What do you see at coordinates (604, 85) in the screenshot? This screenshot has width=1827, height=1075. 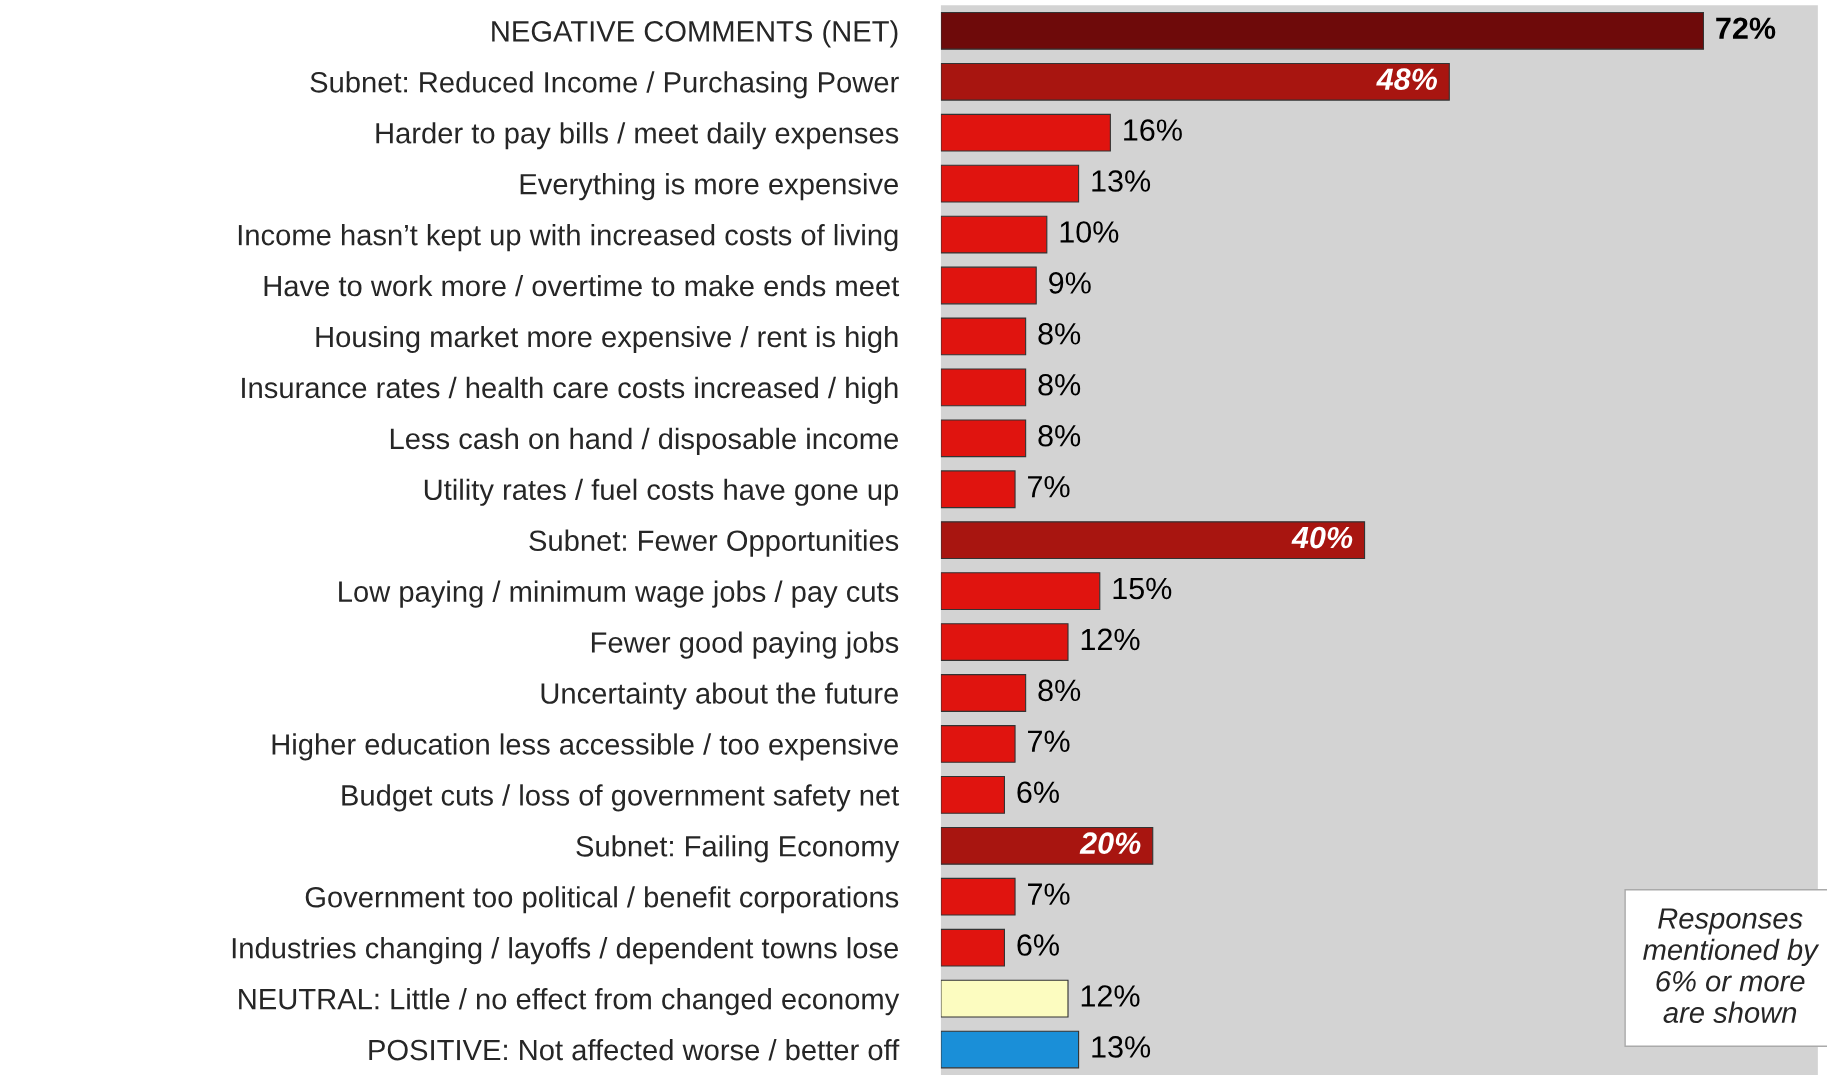 I see `y-tick-label: Subnet: Reduced Income / Purchasing Power` at bounding box center [604, 85].